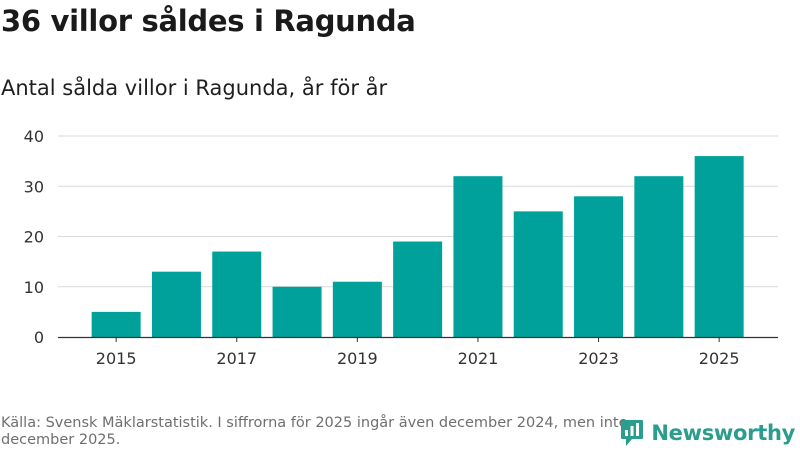  I want to click on newsworthy-logo-icon, so click(632, 433).